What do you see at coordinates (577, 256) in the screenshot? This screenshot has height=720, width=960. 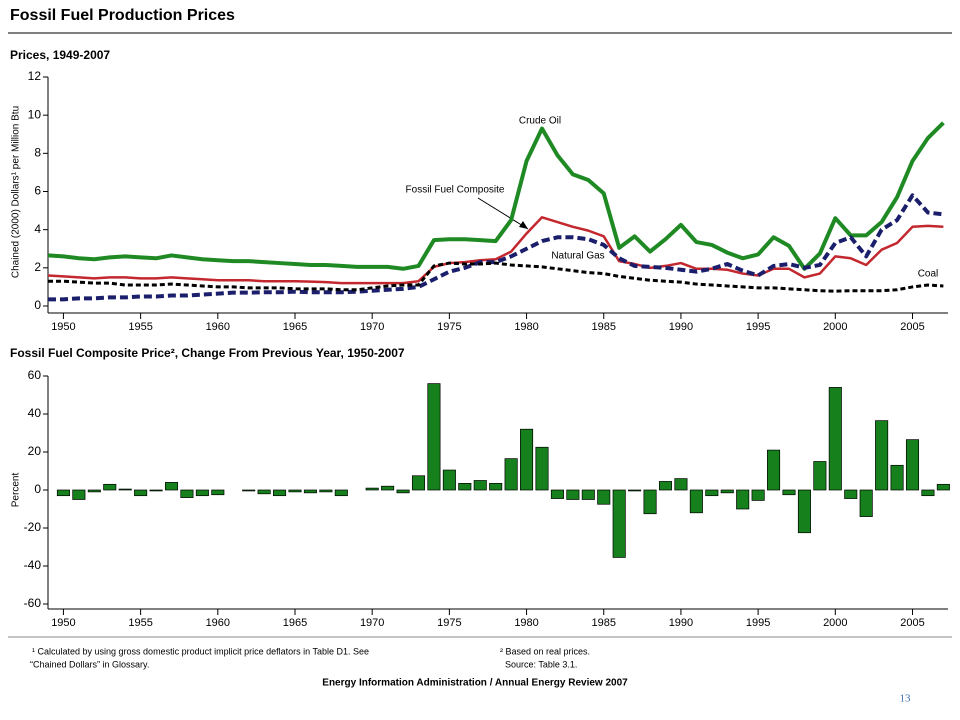 I see `series-label: Natural Gas` at bounding box center [577, 256].